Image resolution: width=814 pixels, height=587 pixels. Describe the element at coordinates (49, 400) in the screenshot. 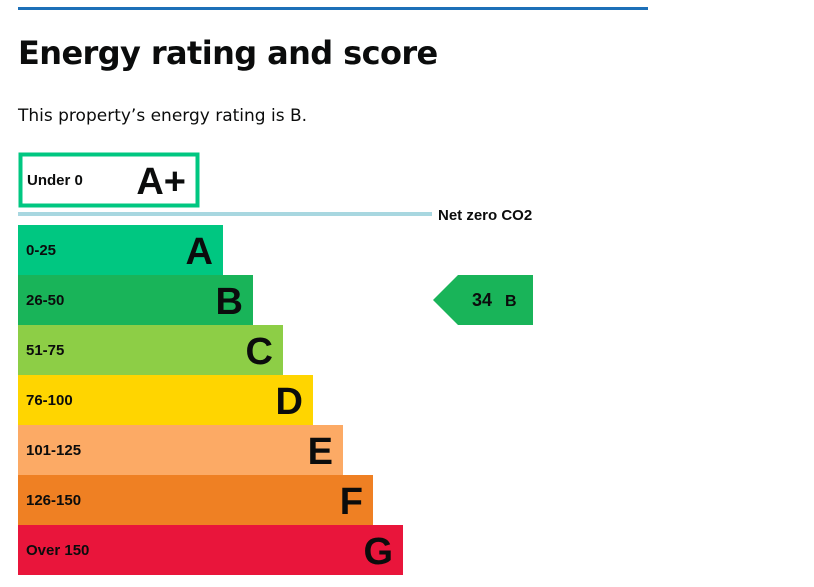

I see `band-d-range: 76-100` at that location.